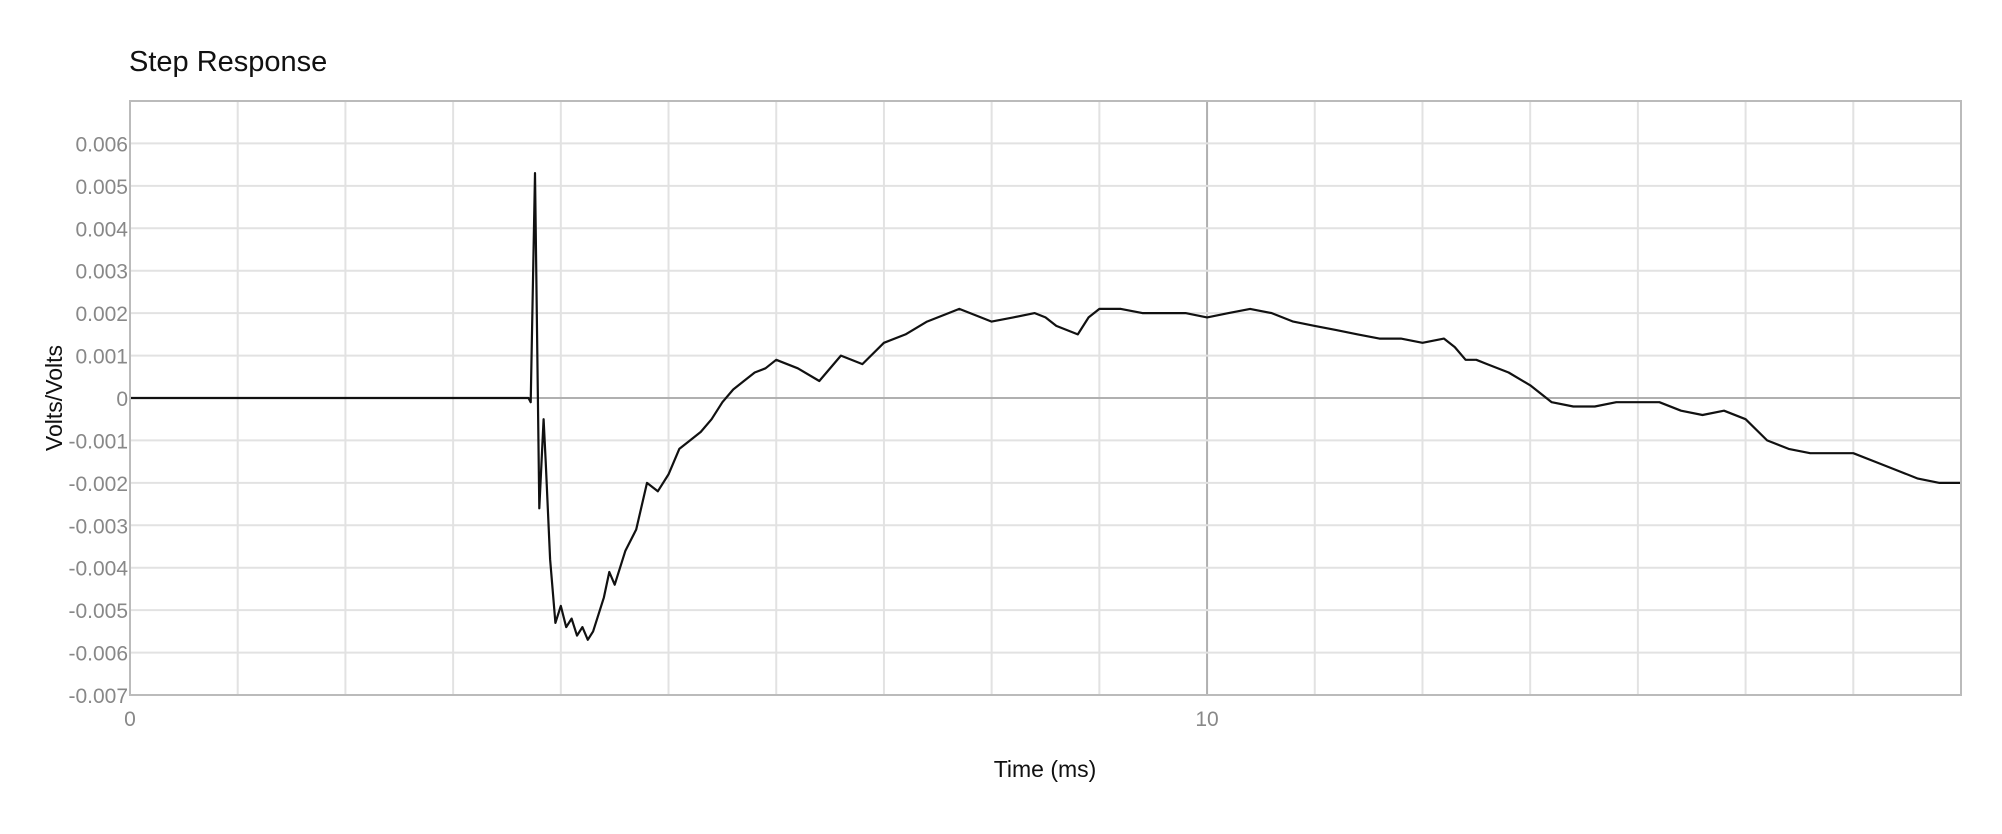 Image resolution: width=2002 pixels, height=834 pixels. What do you see at coordinates (98, 696) in the screenshot?
I see `y-tick-label: -0.007` at bounding box center [98, 696].